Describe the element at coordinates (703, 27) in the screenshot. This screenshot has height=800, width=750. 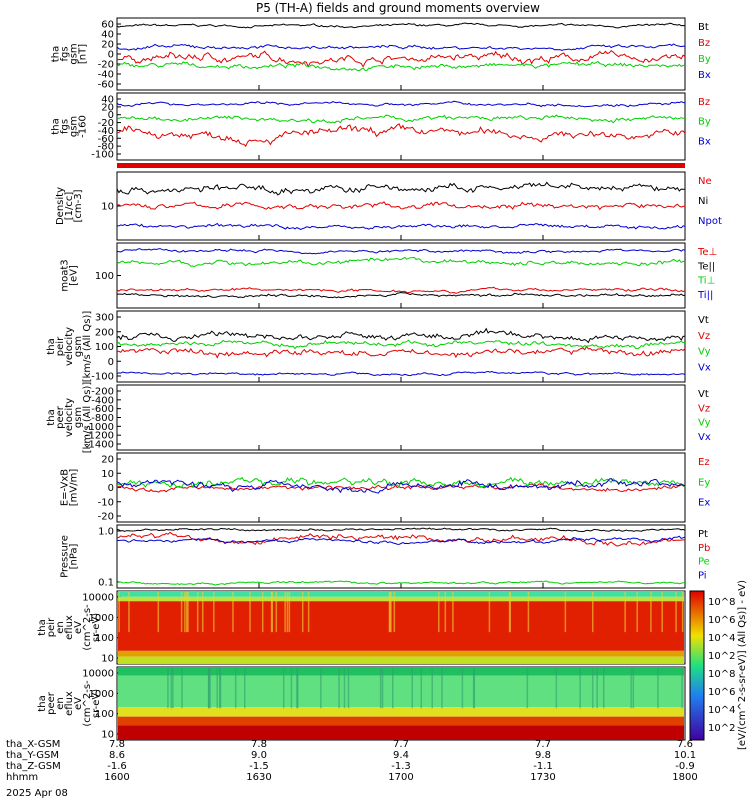
I see `legend-bt: Bt` at that location.